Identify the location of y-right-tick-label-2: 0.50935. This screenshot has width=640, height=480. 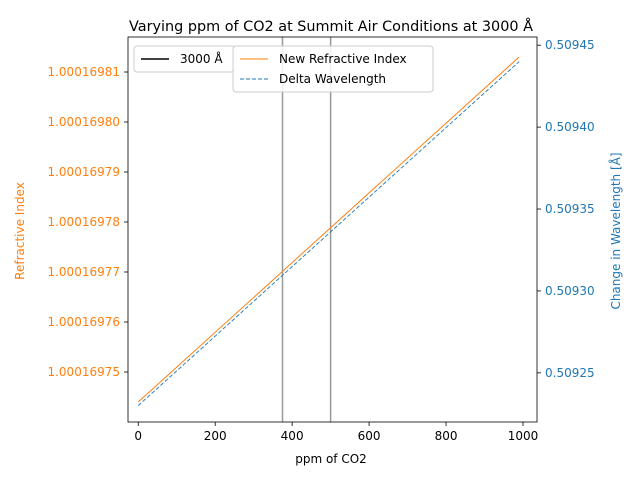
(570, 209).